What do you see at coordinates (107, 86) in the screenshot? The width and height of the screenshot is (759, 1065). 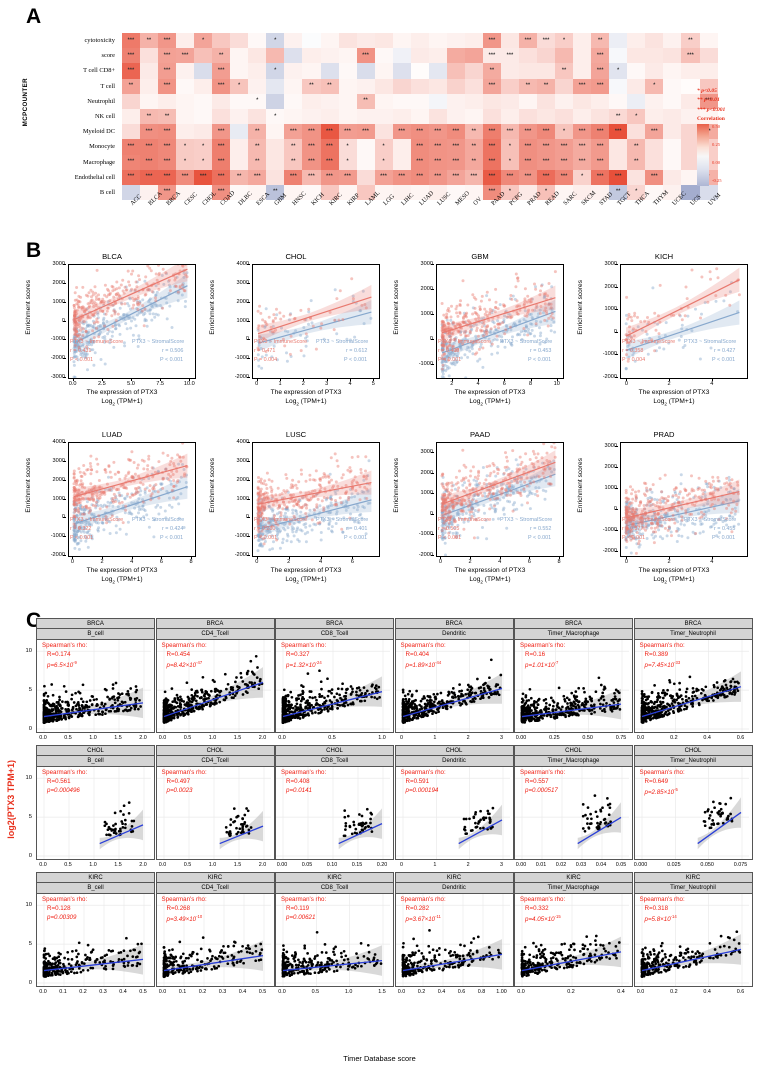 I see `heatmap-row-label: T cell` at bounding box center [107, 86].